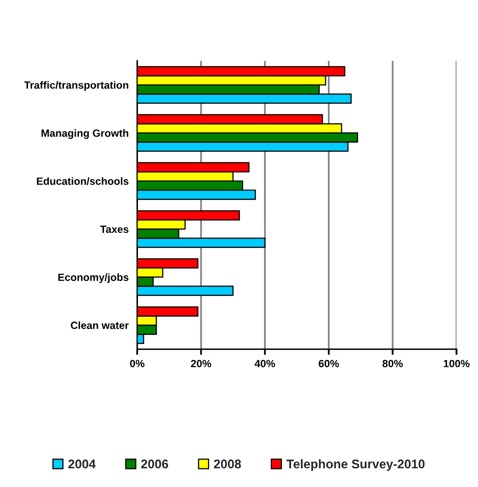 This screenshot has height=487, width=478. Describe the element at coordinates (392, 364) in the screenshot. I see `x-tick-label: 80%` at that location.